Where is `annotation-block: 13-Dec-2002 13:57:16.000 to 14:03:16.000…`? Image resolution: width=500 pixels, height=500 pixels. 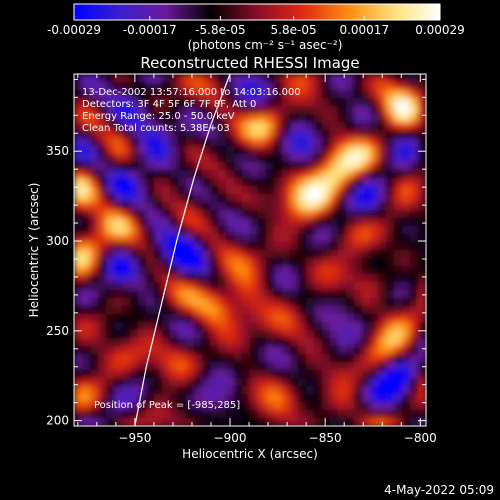 annotation-block: 13-Dec-2002 13:57:16.000 to 14:03:16.000… is located at coordinates (191, 110).